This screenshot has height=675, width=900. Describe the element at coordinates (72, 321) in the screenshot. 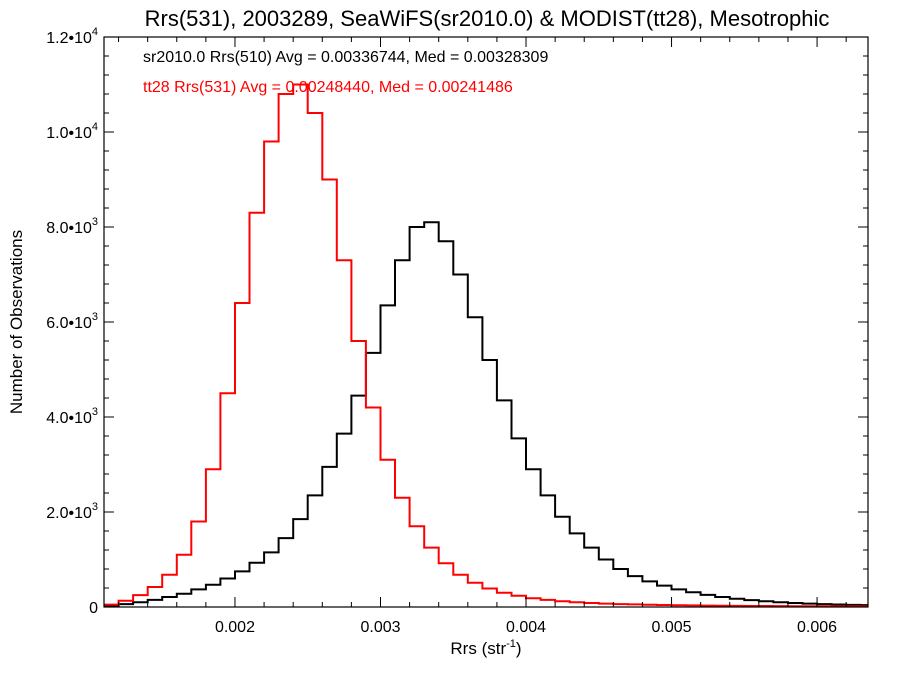

I see `y-tick-label: 6.0•103` at that location.